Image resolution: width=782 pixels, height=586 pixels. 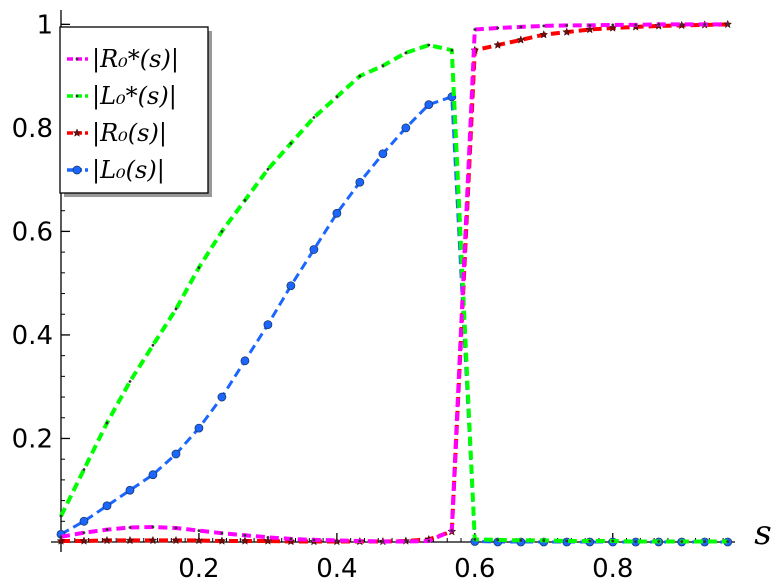 I want to click on x-tick-label: 0.4, so click(x=336, y=569).